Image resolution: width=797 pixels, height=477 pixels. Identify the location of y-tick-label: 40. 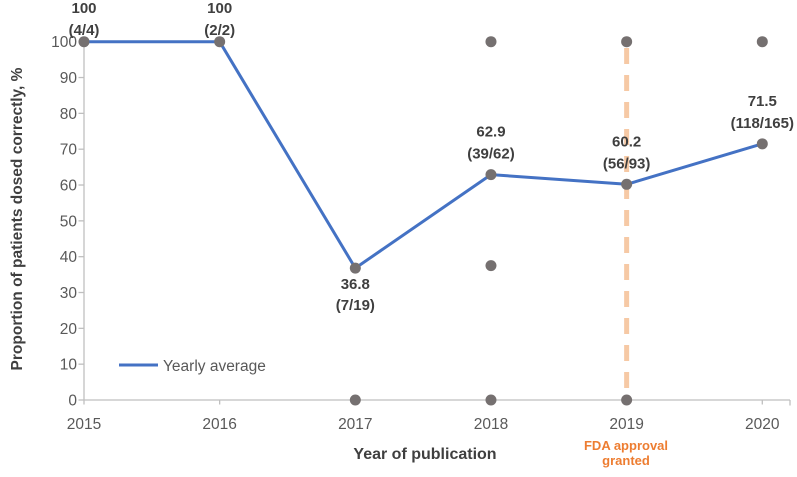
(69, 257).